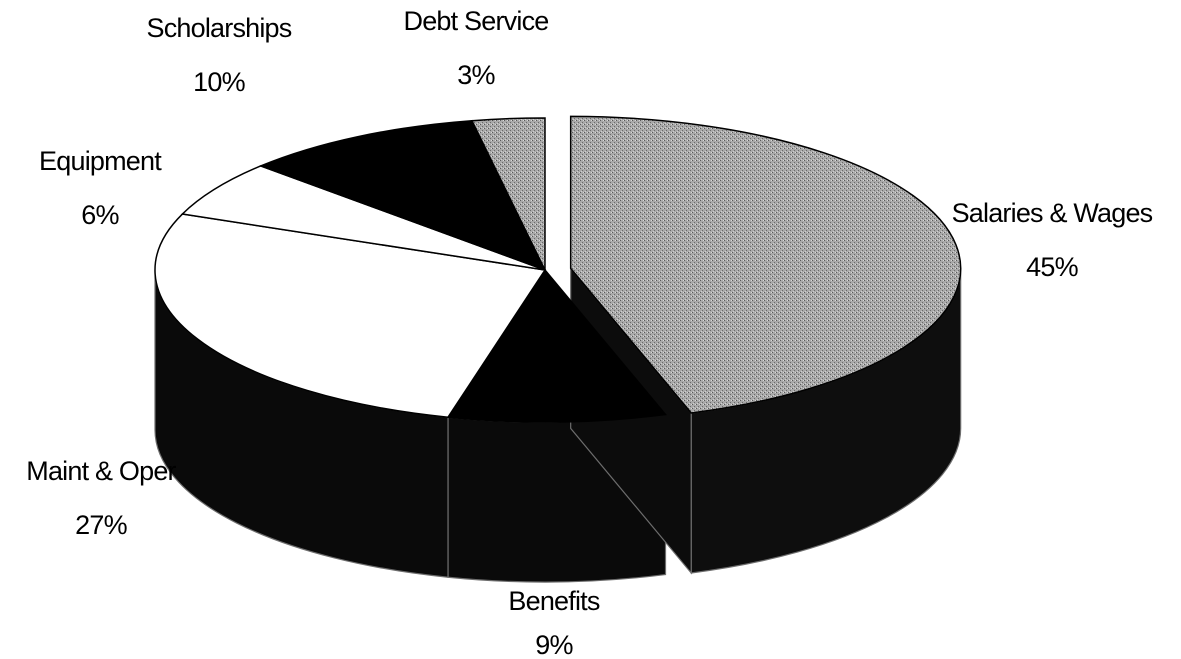  I want to click on slice-label-scholarships-name: Scholarships, so click(219, 28).